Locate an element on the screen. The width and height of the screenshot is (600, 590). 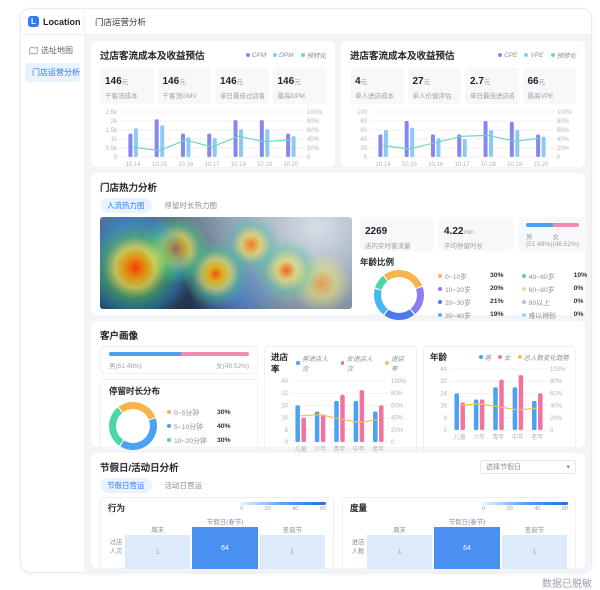
tab-event-ops: 活动日营运 is located at coordinates (183, 485).